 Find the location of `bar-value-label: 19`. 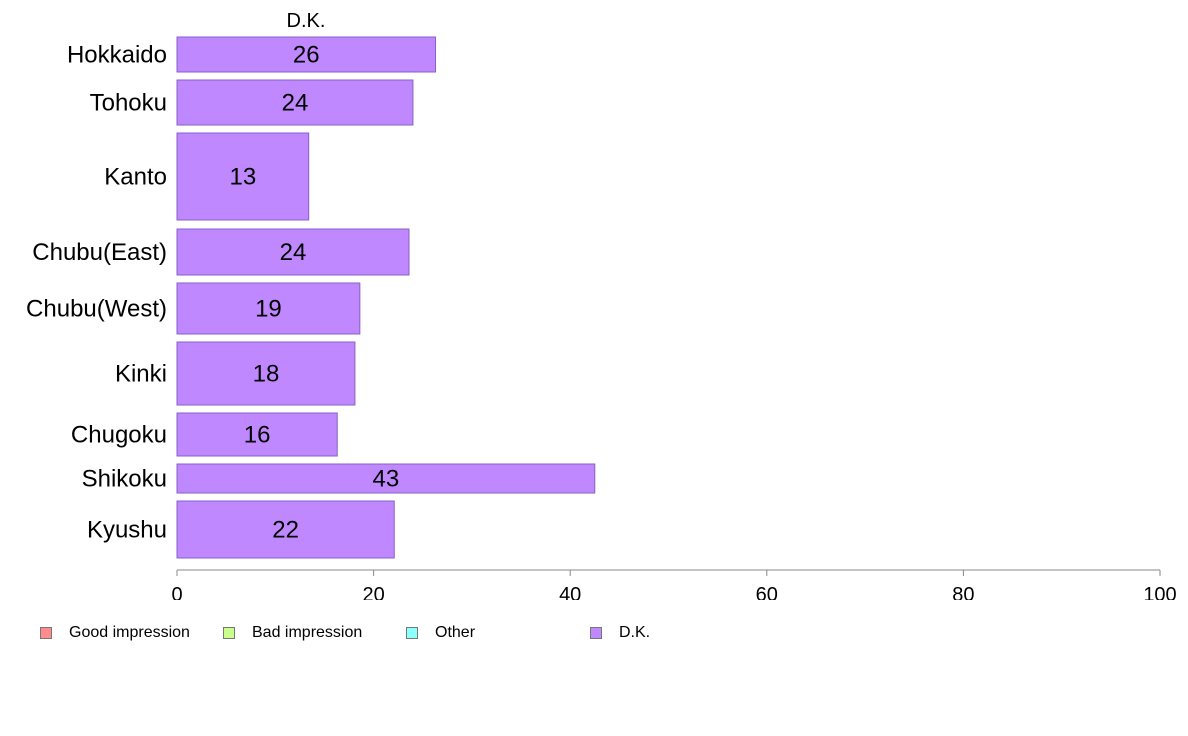

bar-value-label: 19 is located at coordinates (268, 309).